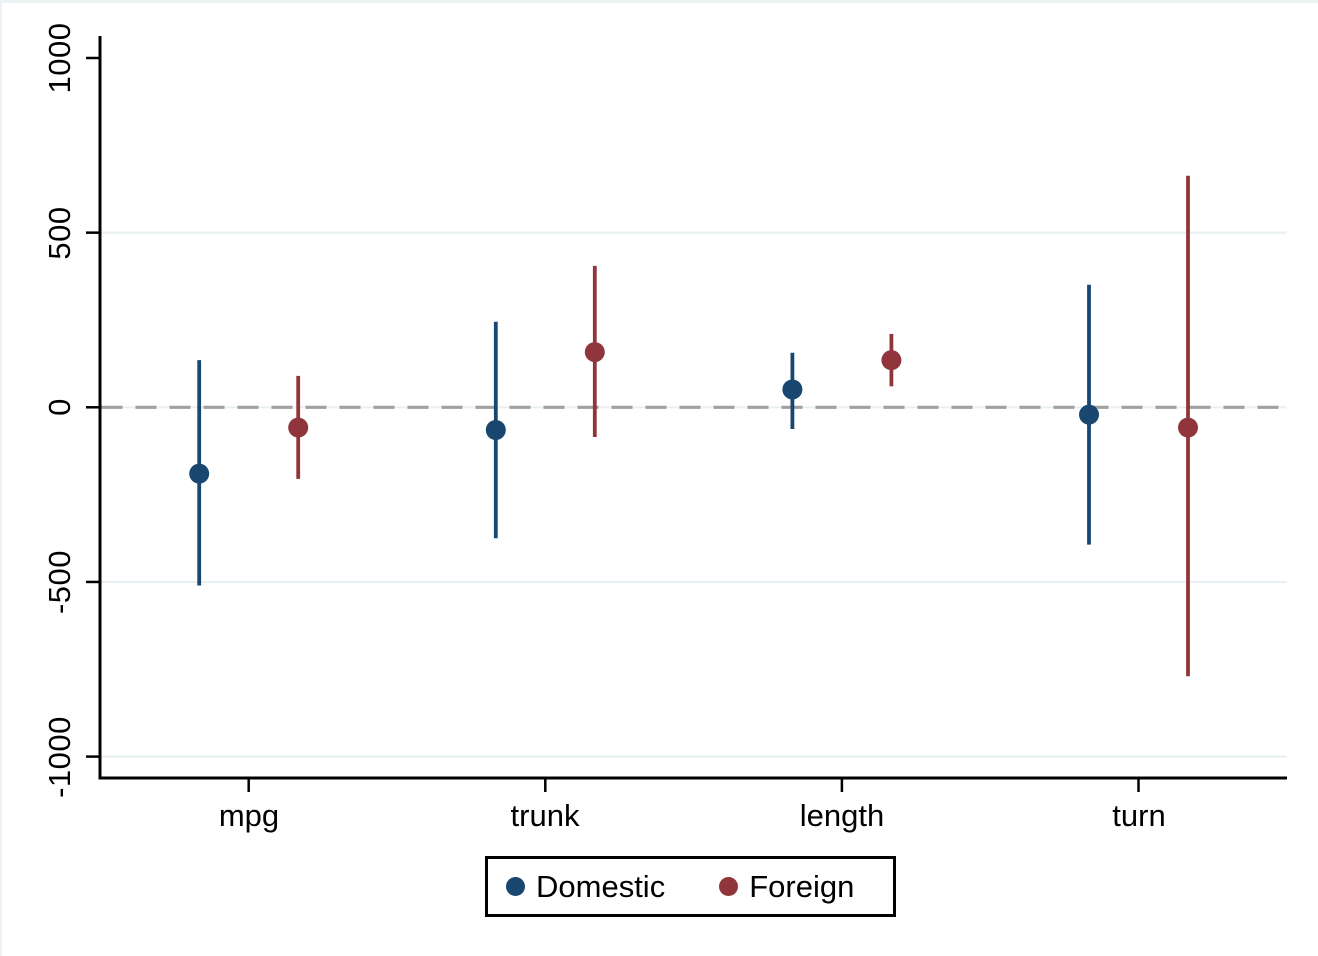 Image resolution: width=1318 pixels, height=956 pixels. I want to click on x-tick-label-turn: turn, so click(1139, 815).